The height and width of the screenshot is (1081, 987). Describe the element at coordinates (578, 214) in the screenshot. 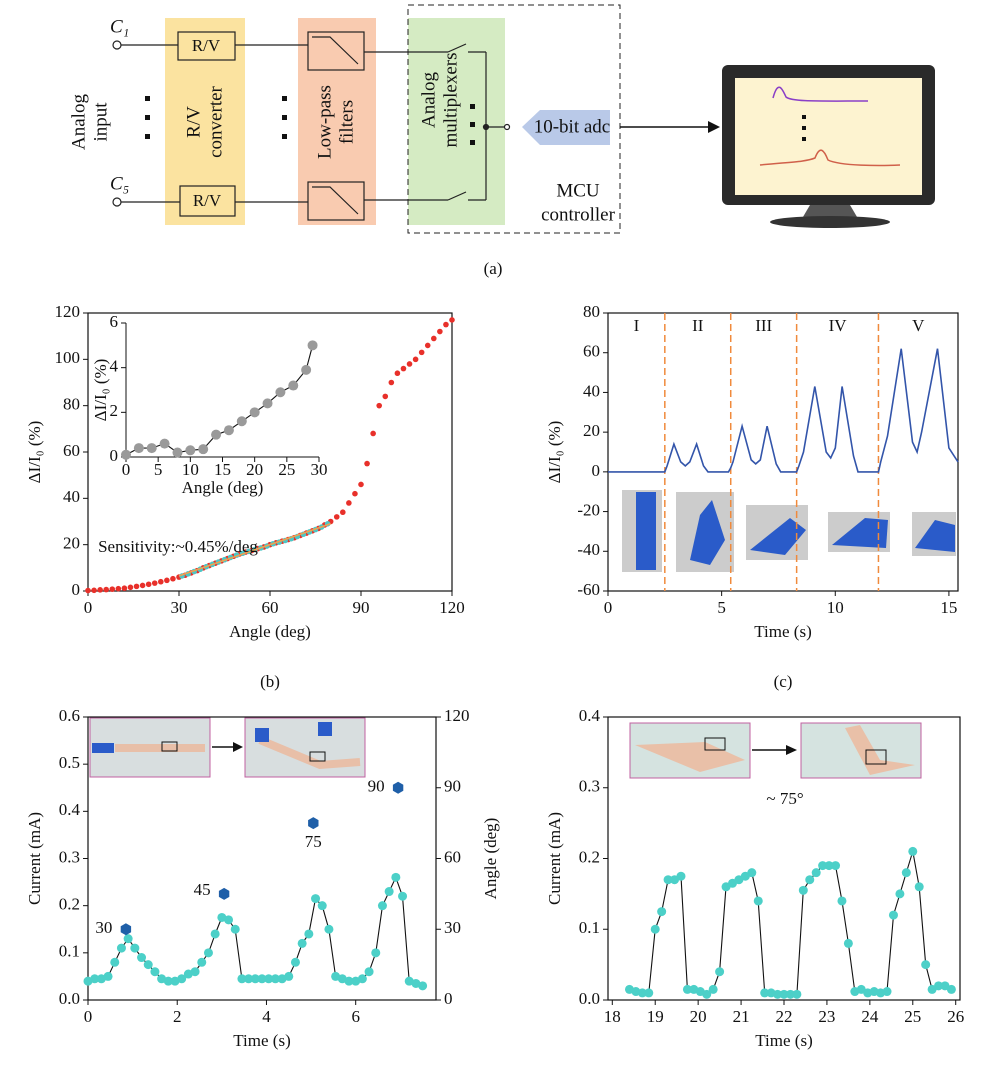

I see `mcu-label: controller` at that location.